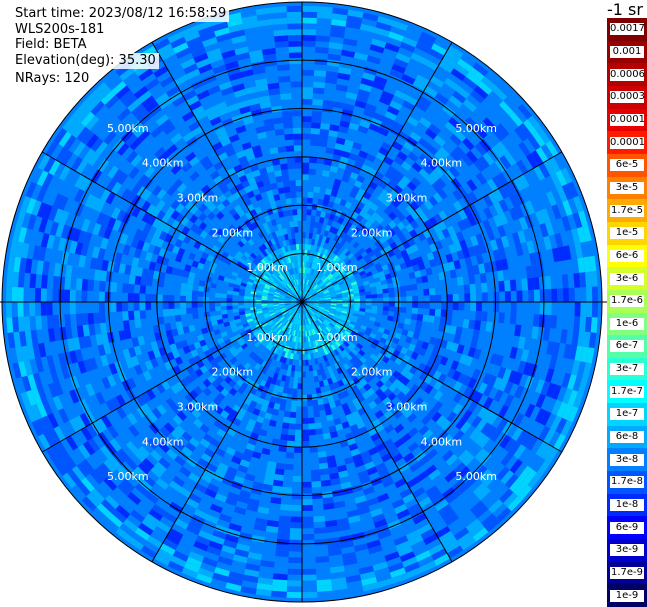  What do you see at coordinates (627, 459) in the screenshot?
I see `colorbar-tick-label: 3e-8` at bounding box center [627, 459].